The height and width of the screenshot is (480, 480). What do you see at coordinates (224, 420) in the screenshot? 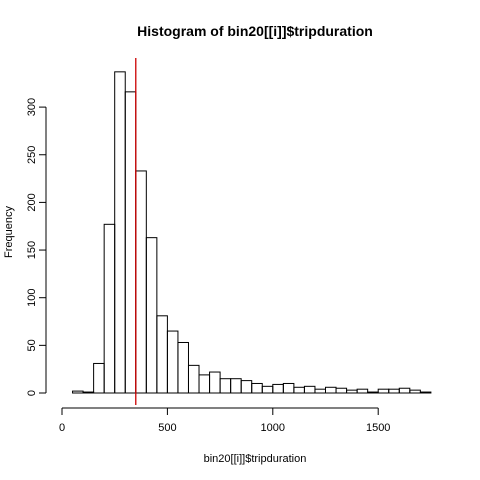
I see `x-axis: 0 500 1000 1500` at bounding box center [224, 420].